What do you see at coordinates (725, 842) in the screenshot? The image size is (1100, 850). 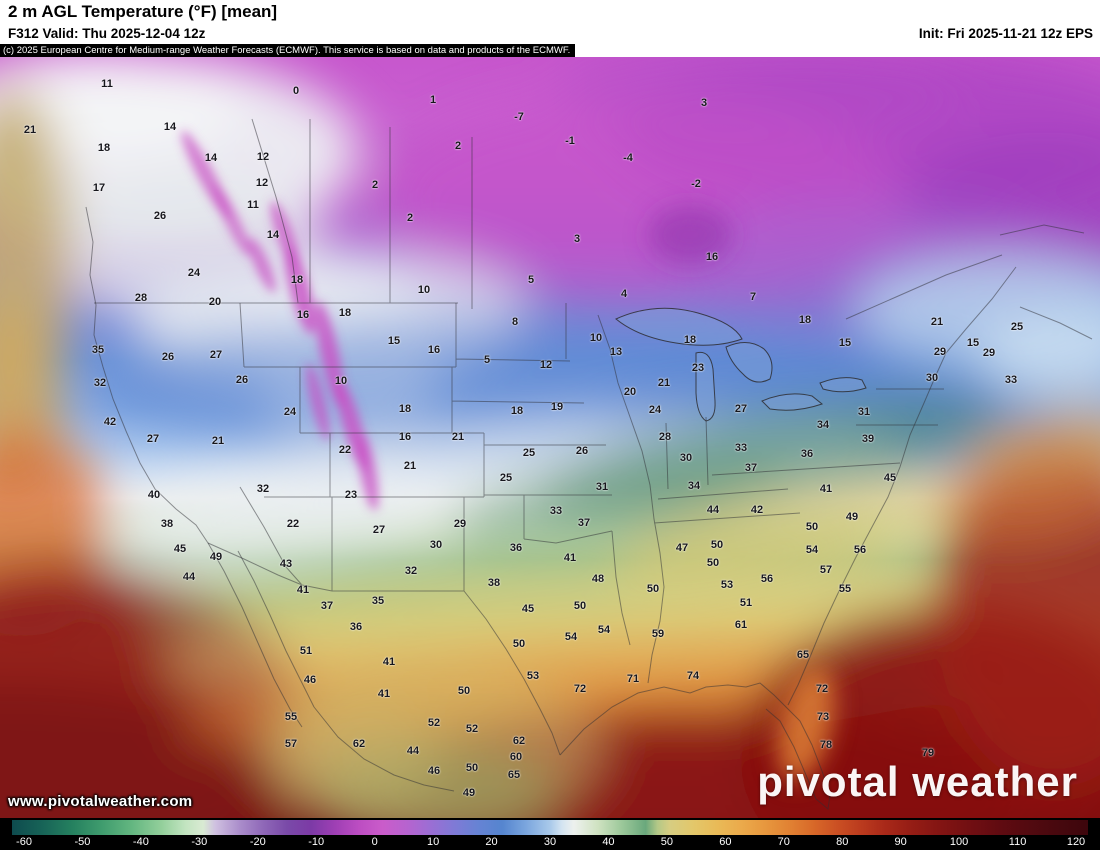 I see `colorbar-tick: 60` at bounding box center [725, 842].